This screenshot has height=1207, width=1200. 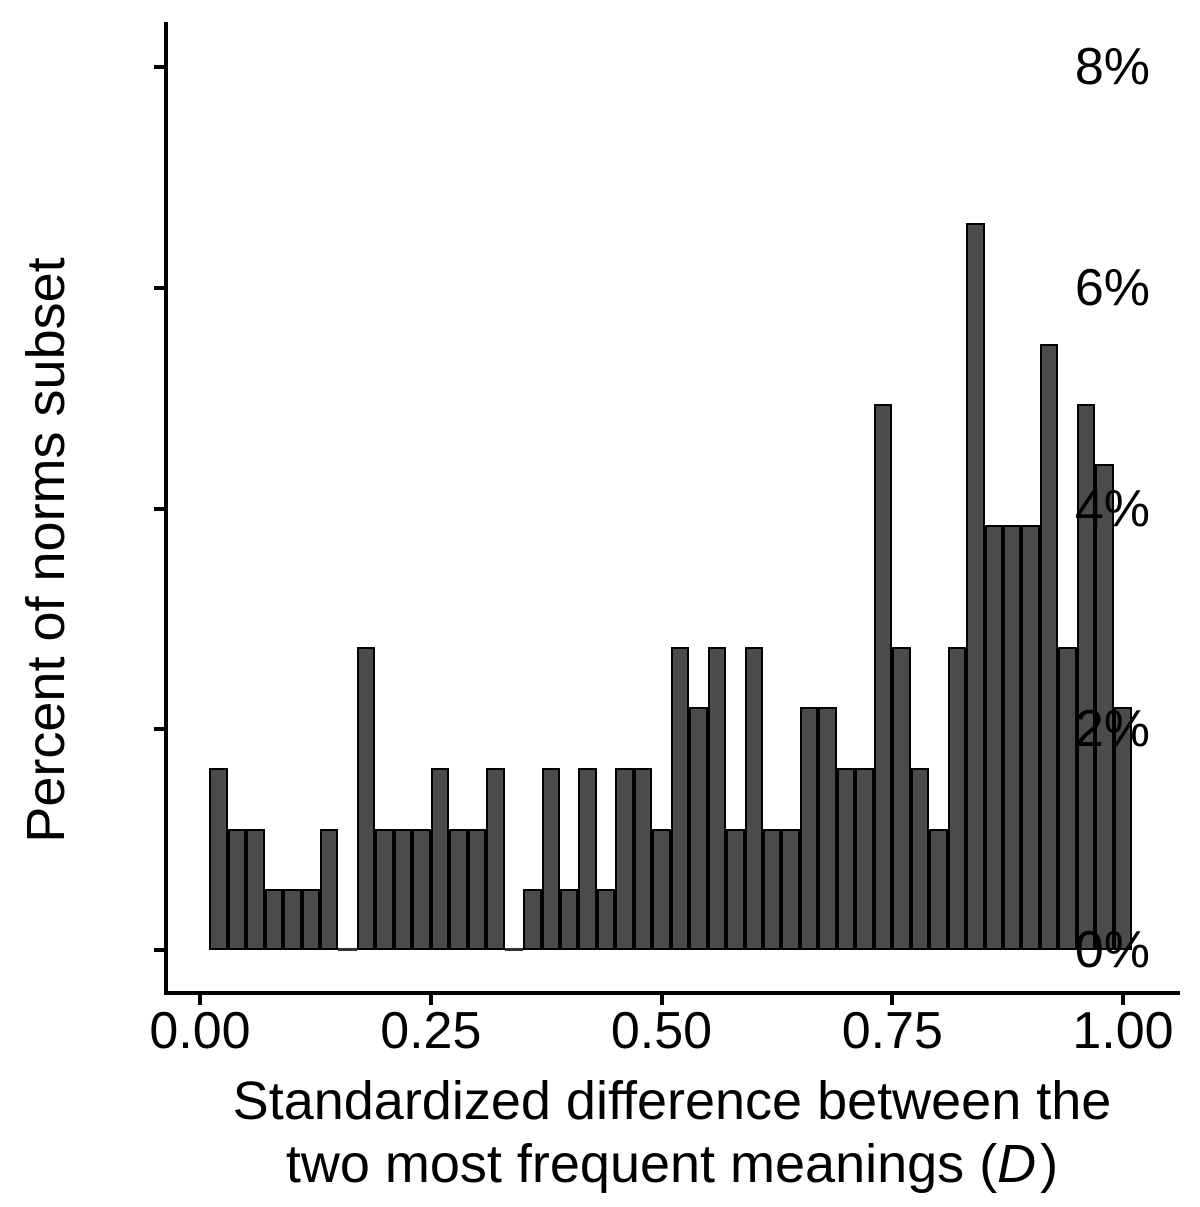 I want to click on x-axis-tick-label: 0.00, so click(x=200, y=1031).